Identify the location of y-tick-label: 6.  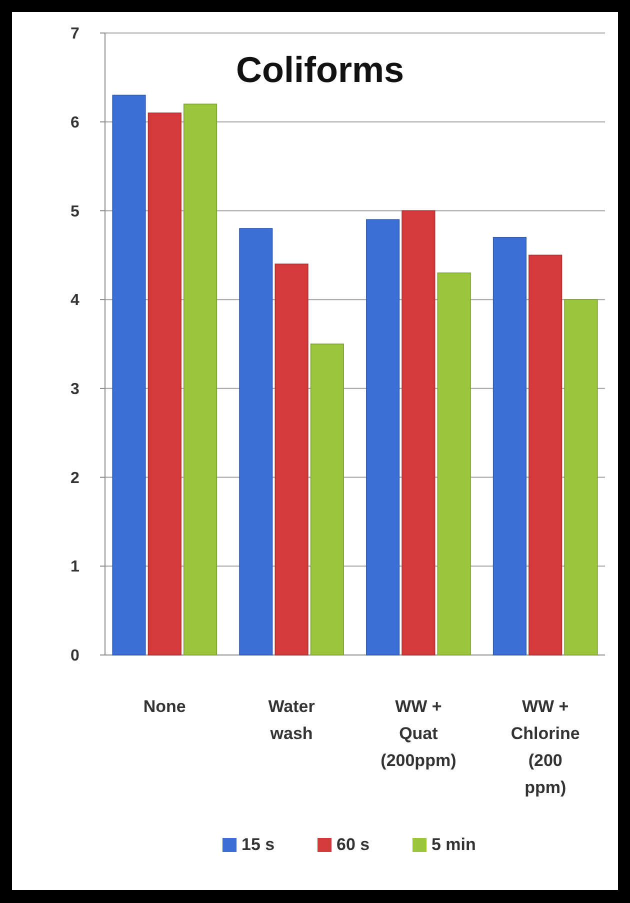
(75, 123).